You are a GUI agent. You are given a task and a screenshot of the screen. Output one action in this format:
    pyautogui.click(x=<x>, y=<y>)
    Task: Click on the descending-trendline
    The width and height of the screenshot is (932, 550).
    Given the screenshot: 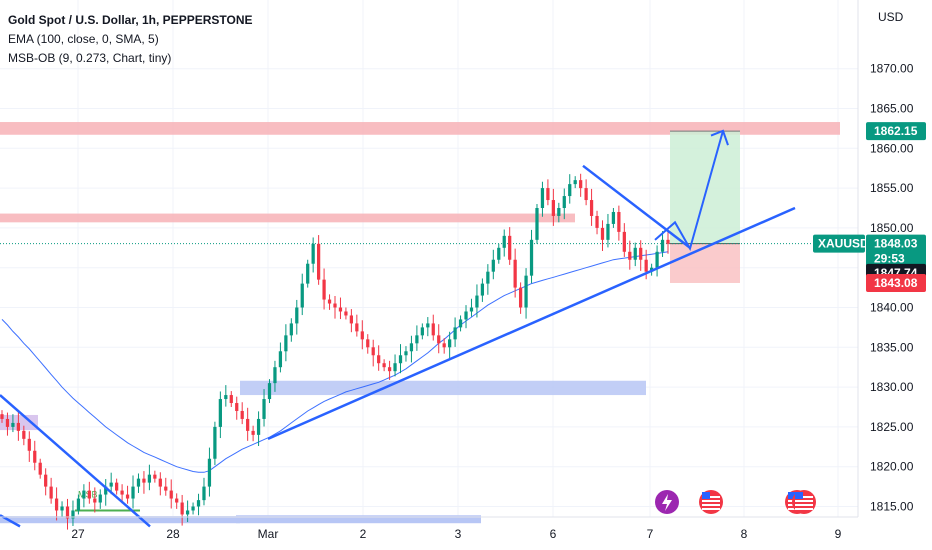 What is the action you would take?
    pyautogui.click(x=636, y=206)
    